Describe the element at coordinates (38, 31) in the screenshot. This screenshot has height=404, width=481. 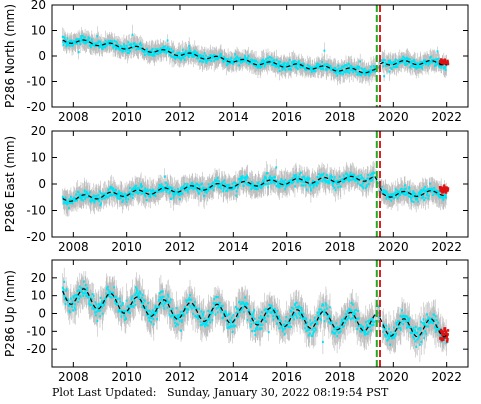
I see `north-ytick-label: 10` at that location.